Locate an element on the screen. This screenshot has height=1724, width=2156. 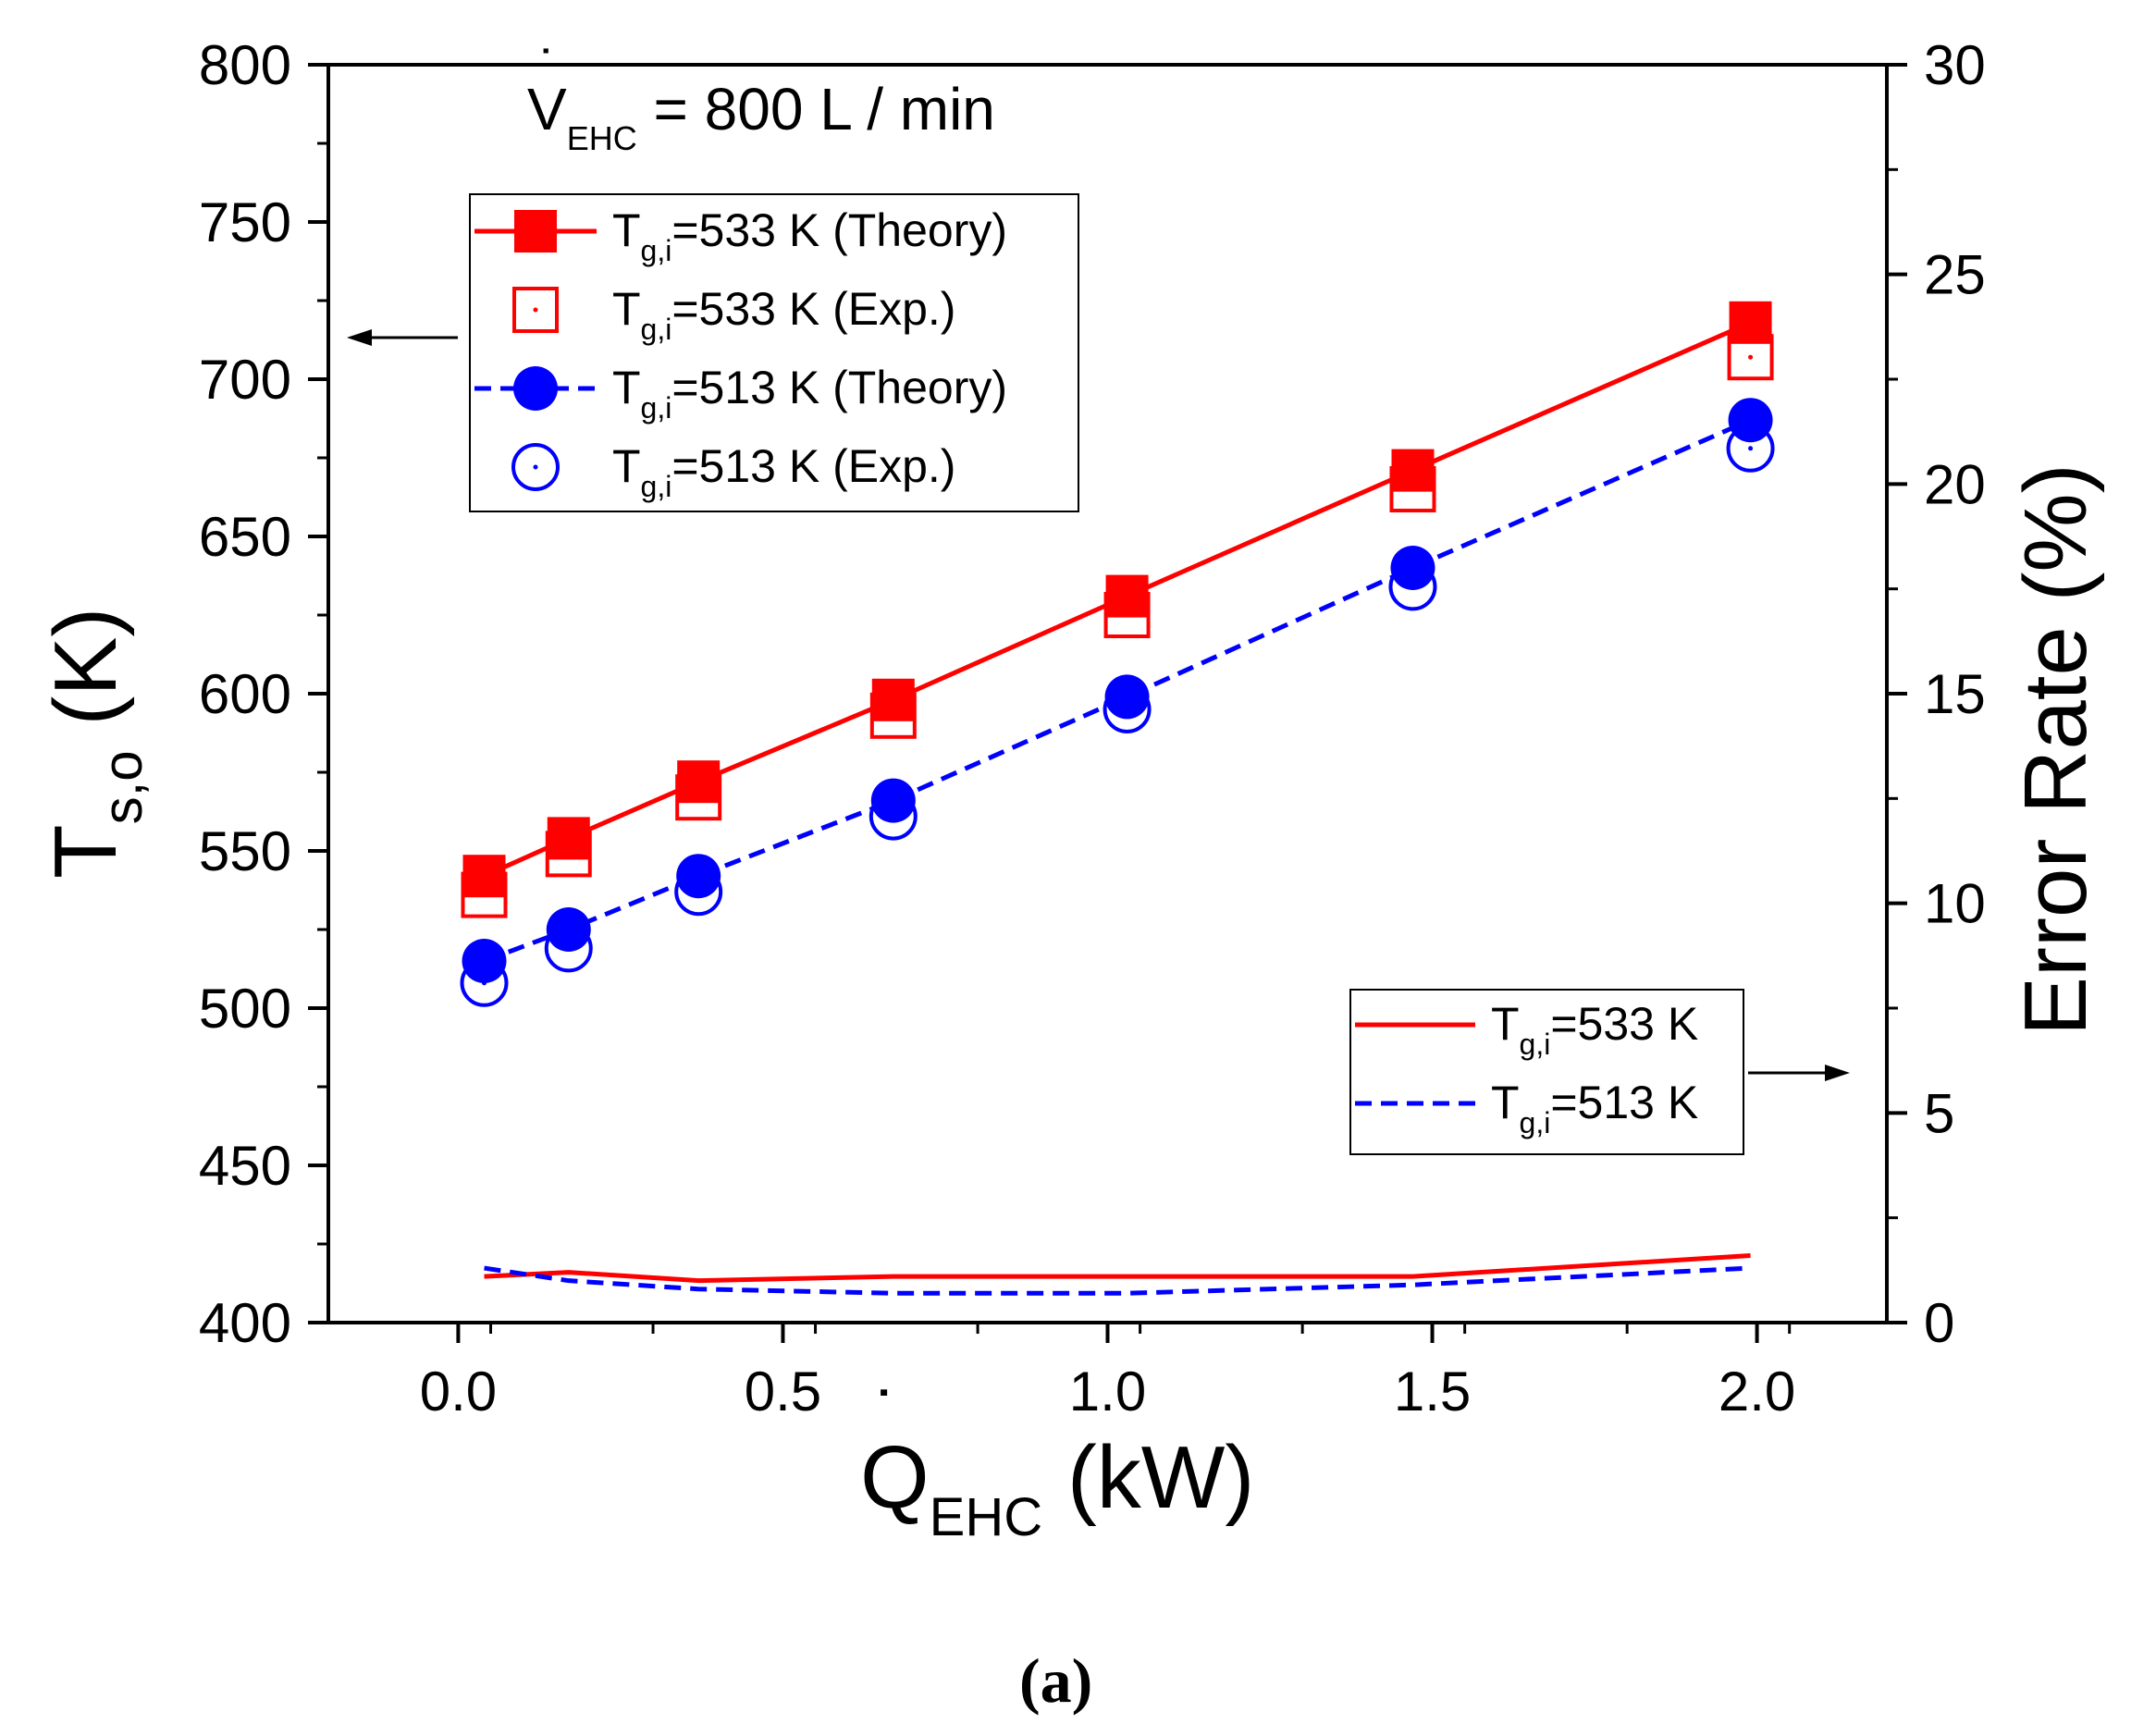
y-left-title-main: T is located at coordinates (86, 852).